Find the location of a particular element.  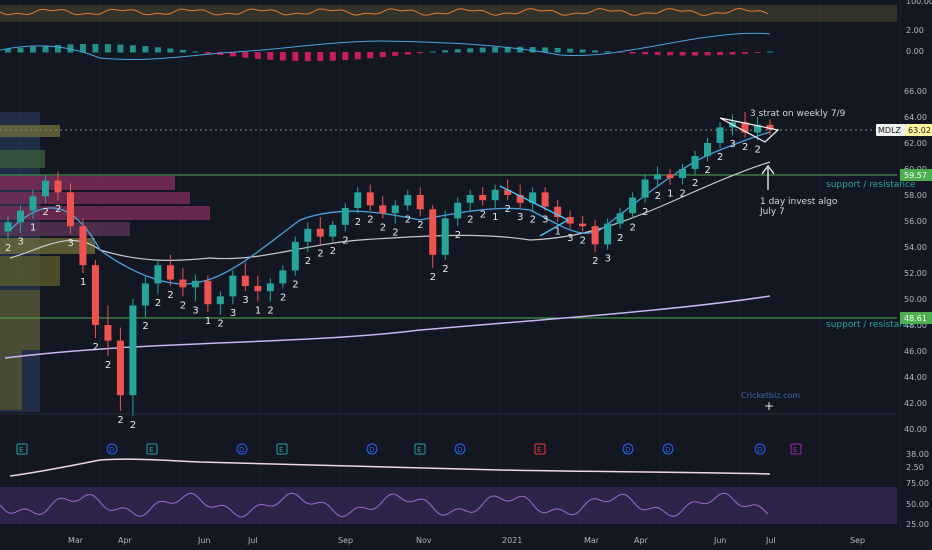

bottom-tick-label: 75.00 is located at coordinates (917, 483).